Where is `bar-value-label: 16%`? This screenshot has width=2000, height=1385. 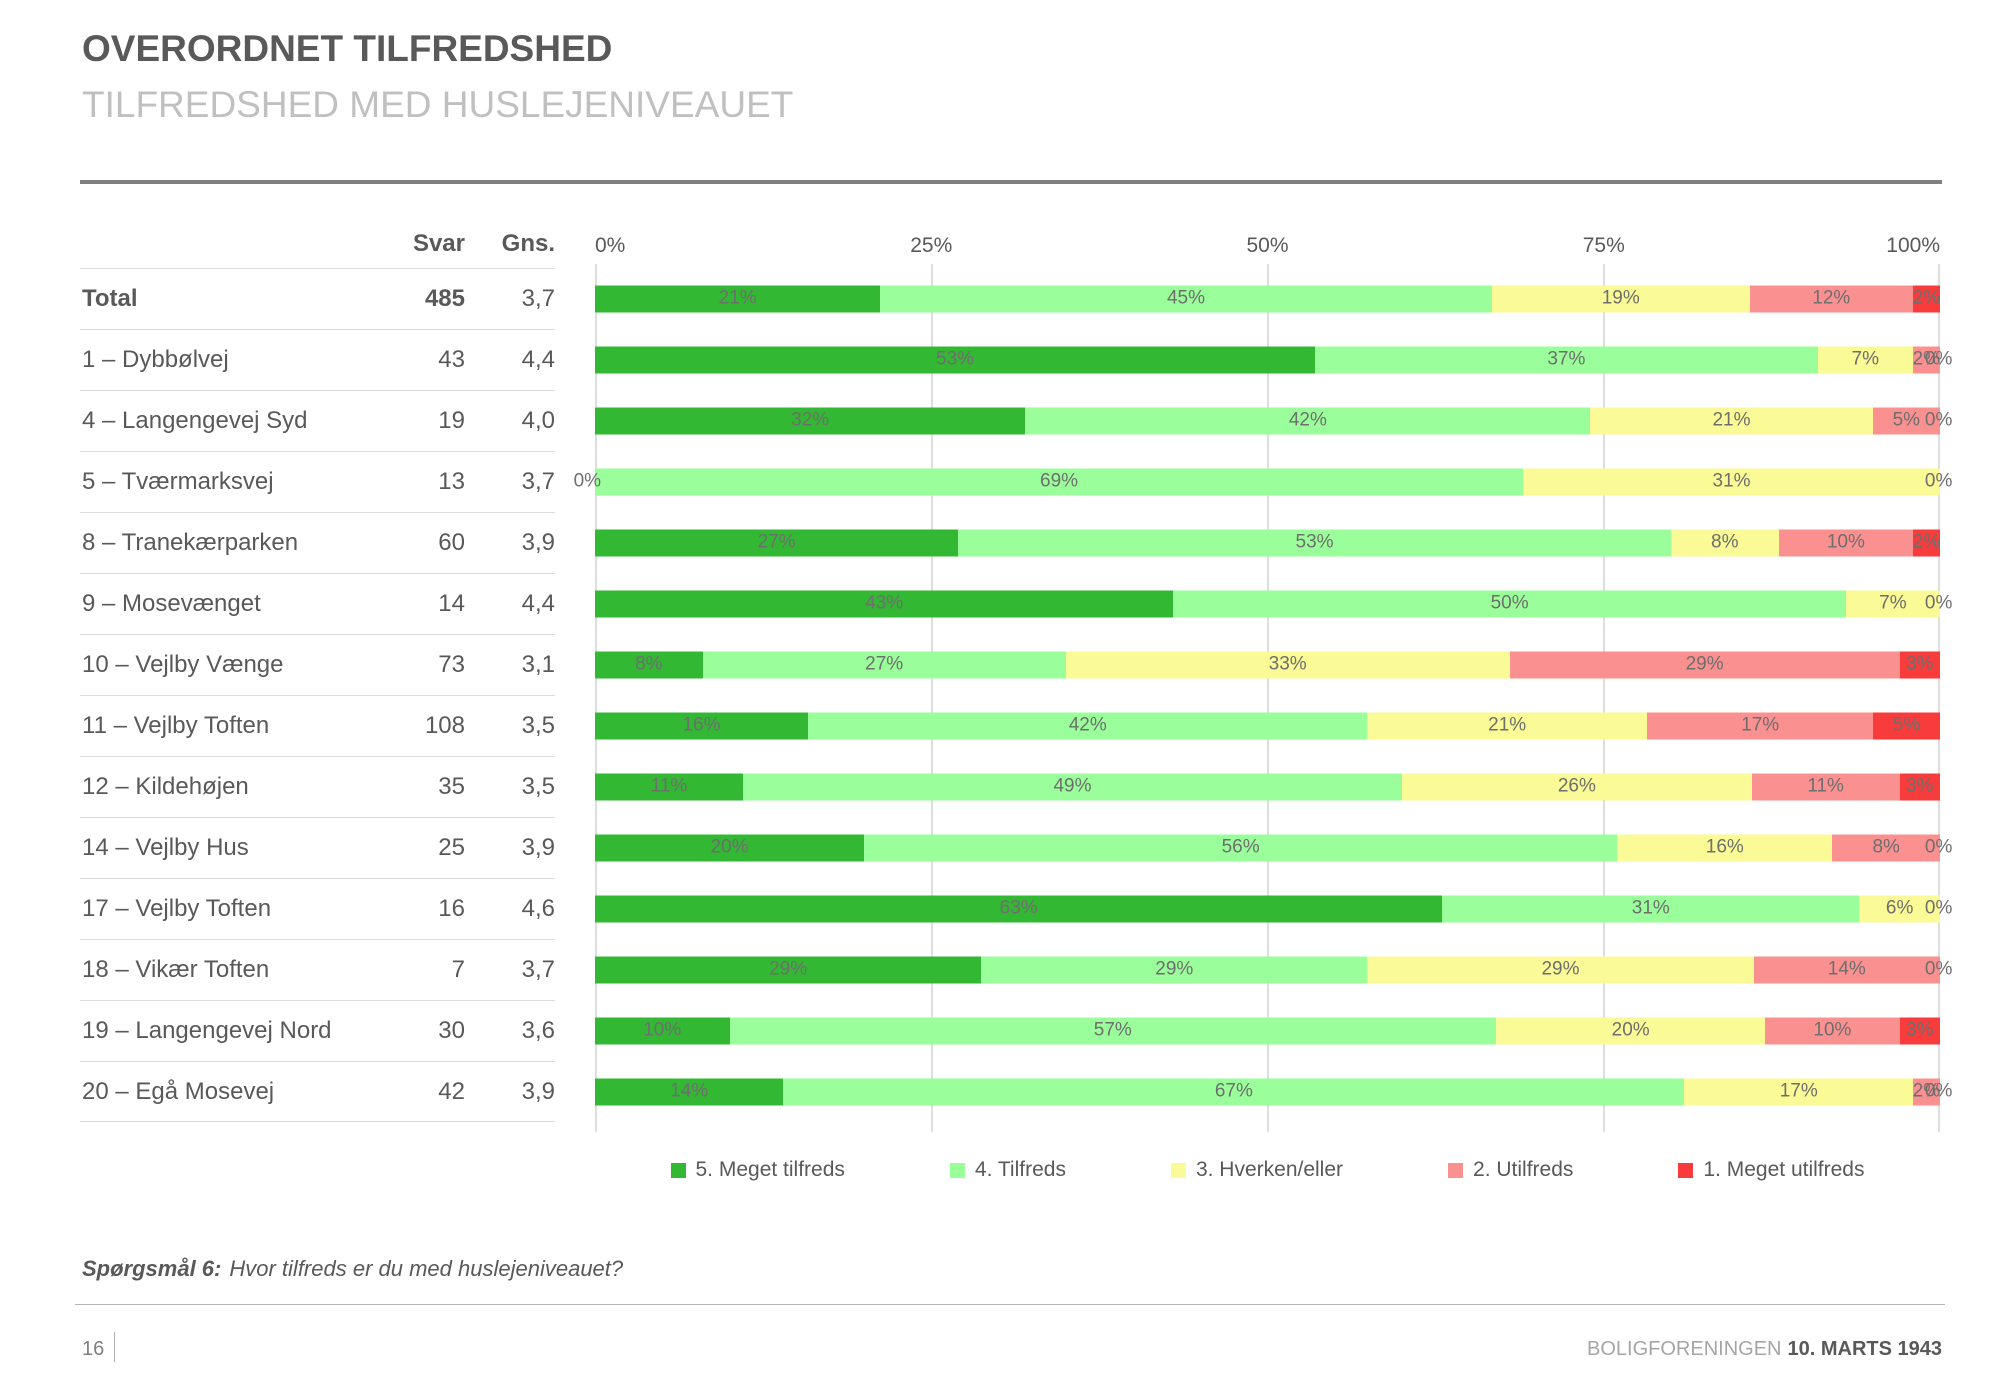 bar-value-label: 16% is located at coordinates (1724, 847).